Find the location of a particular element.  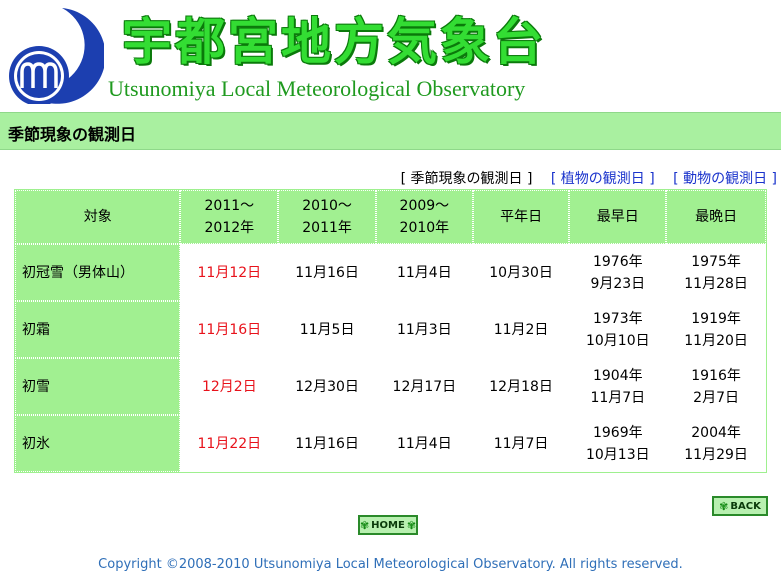

nav-animal-observations-link: [ 動物の観測日 ] is located at coordinates (725, 179).